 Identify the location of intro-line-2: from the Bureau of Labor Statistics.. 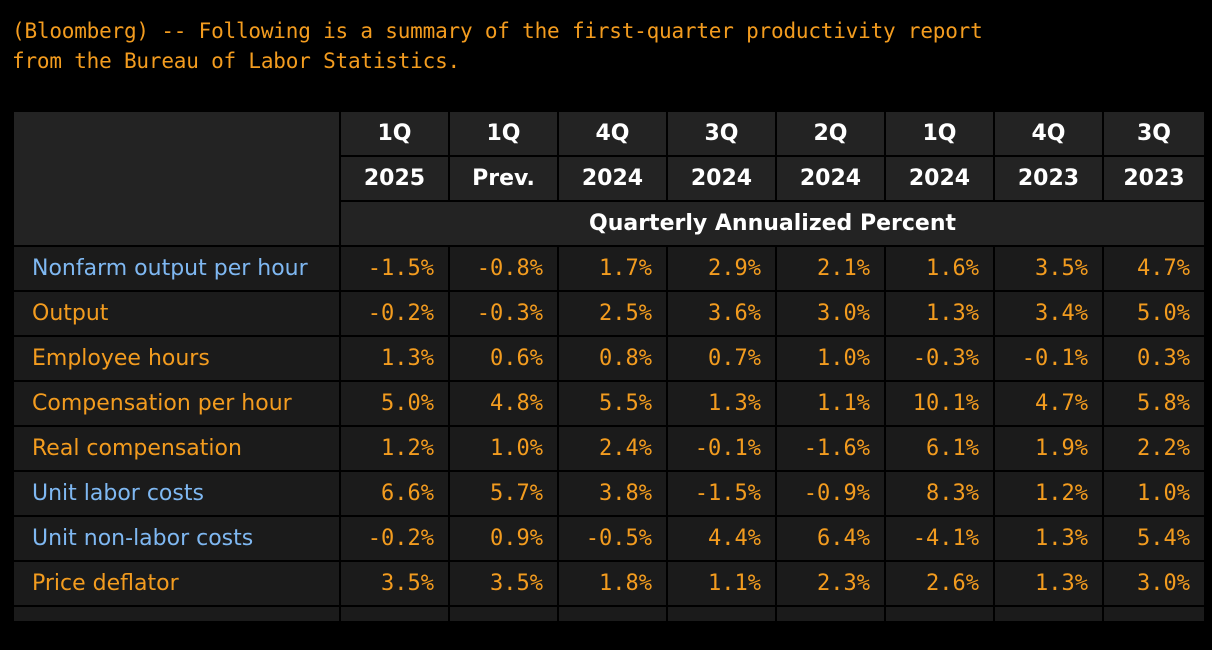
(236, 61).